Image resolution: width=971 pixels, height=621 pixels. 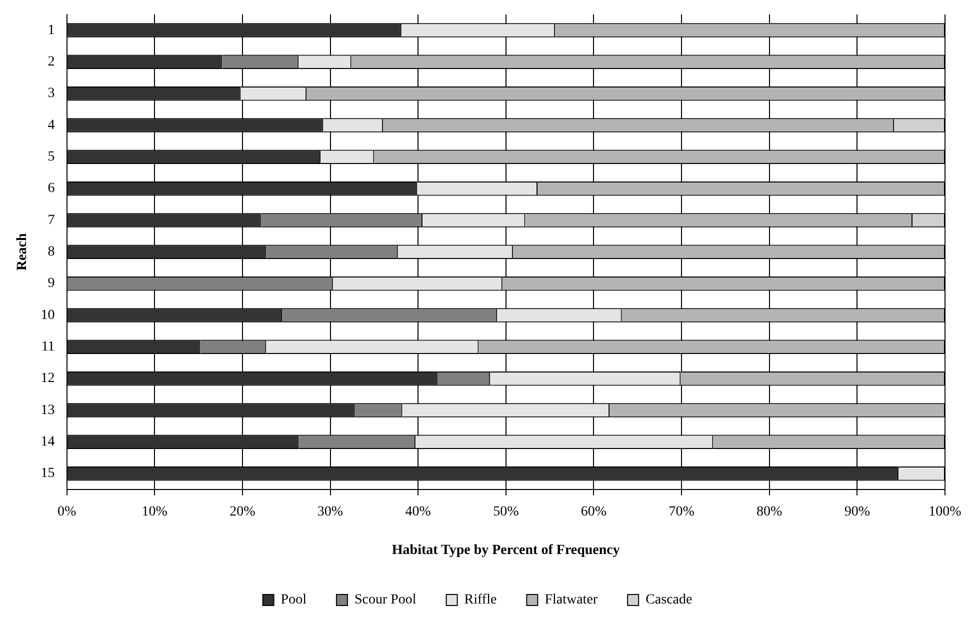 What do you see at coordinates (293, 600) in the screenshot?
I see `legend-label: Pool` at bounding box center [293, 600].